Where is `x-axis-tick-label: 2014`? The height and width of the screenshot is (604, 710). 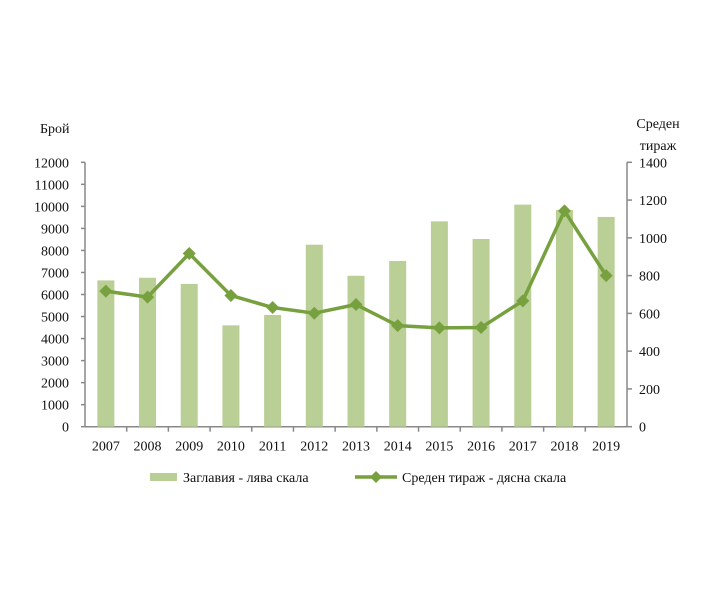
x-axis-tick-label: 2014 is located at coordinates (398, 447).